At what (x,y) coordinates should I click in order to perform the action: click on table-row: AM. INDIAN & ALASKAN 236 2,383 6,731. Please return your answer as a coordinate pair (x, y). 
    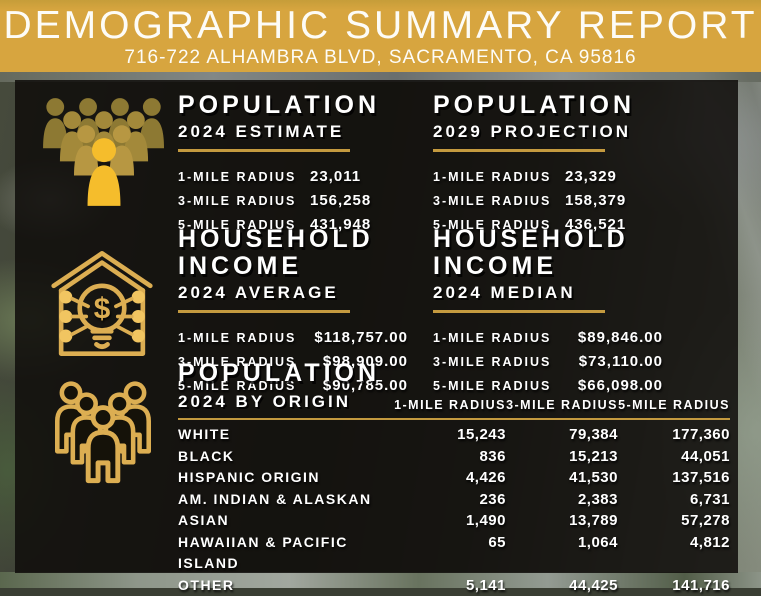
    Looking at the image, I should click on (454, 500).